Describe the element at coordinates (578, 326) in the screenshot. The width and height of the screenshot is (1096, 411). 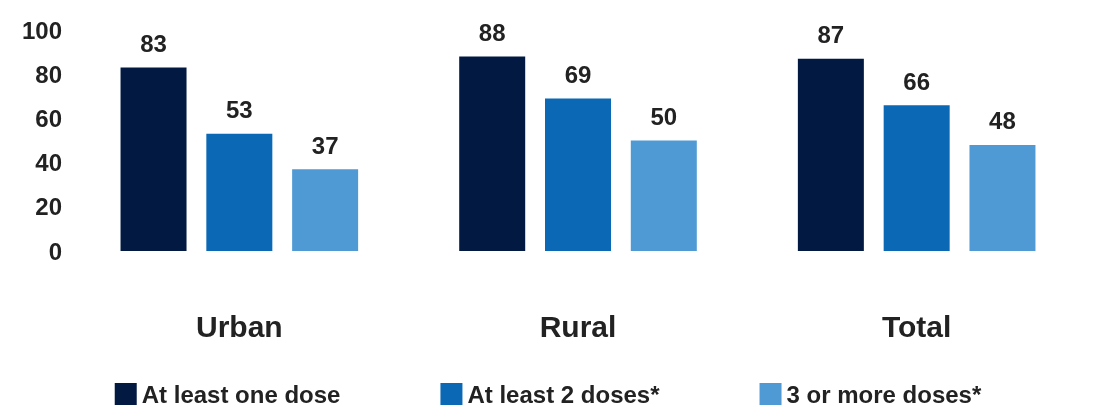
I see `x-tick-label: Rural` at that location.